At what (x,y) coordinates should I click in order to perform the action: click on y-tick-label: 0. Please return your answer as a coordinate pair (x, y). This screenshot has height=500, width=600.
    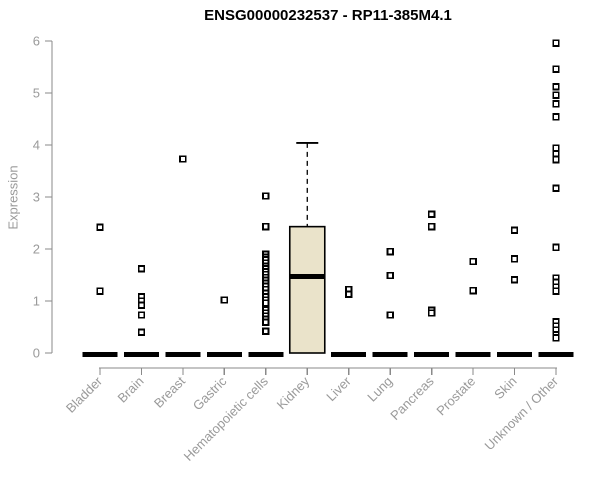
    Looking at the image, I should click on (36, 353).